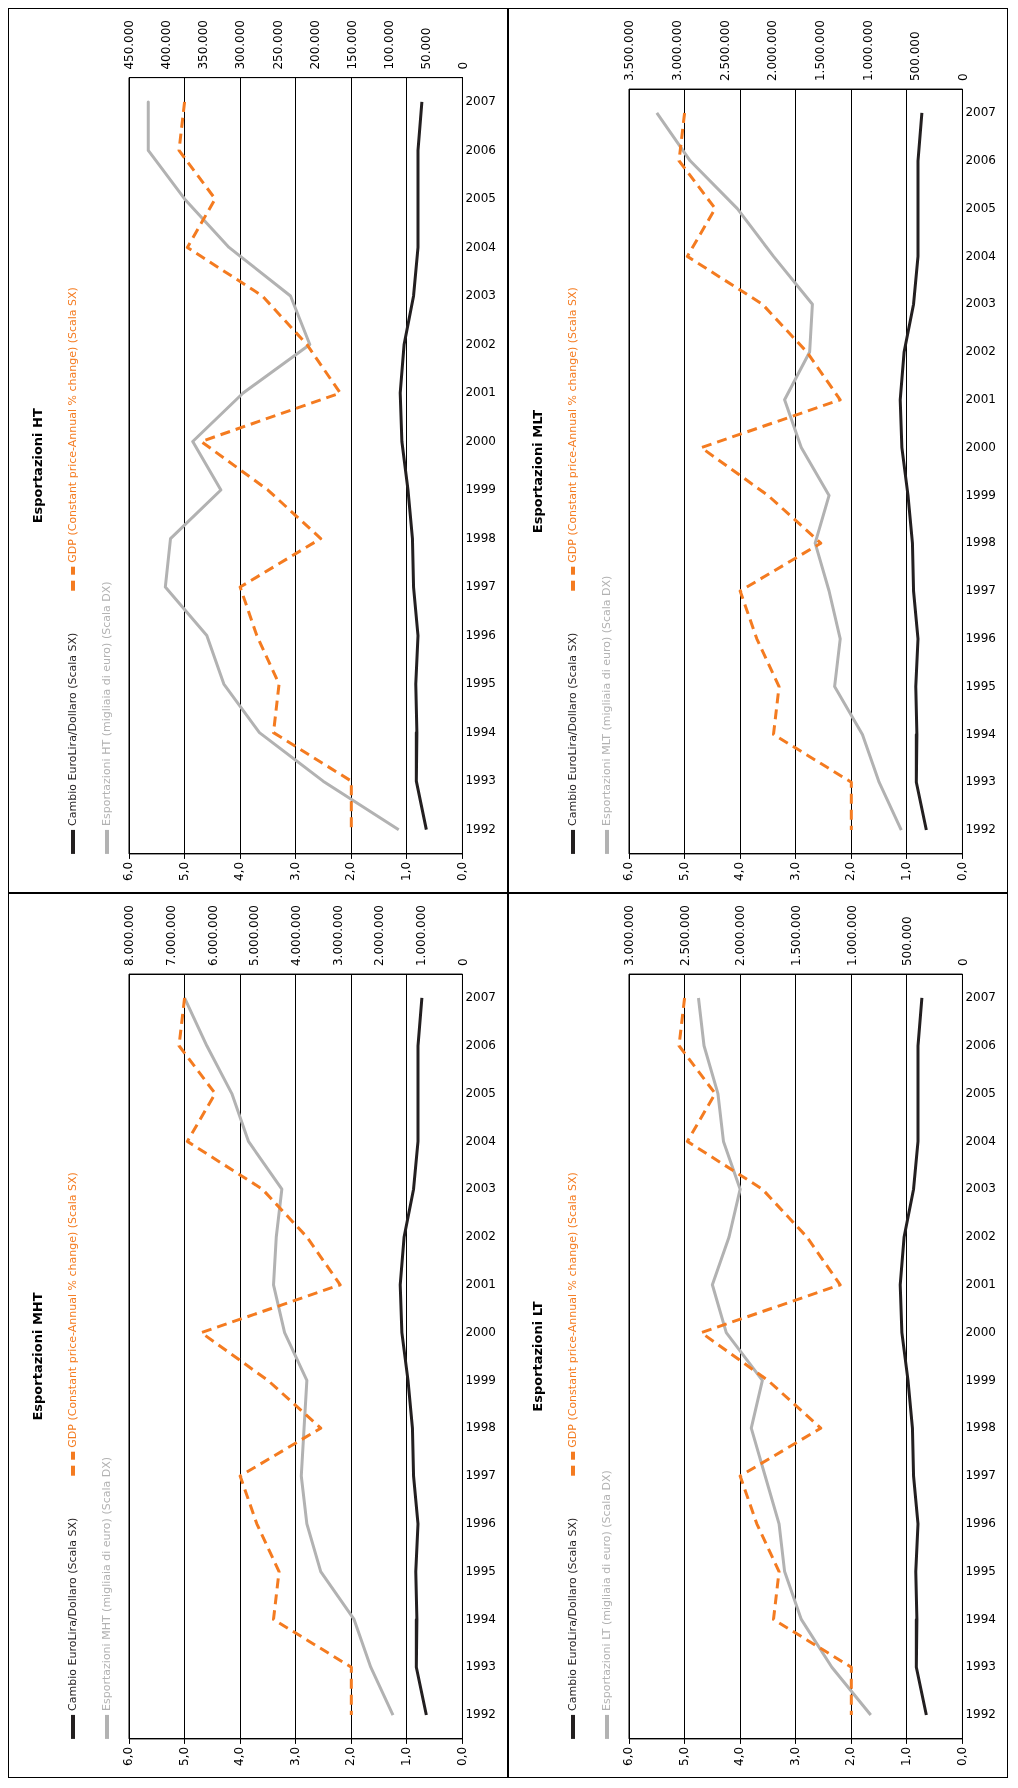 The height and width of the screenshot is (1788, 1018). I want to click on text: Esportazioni MLT, so click(538, 471).